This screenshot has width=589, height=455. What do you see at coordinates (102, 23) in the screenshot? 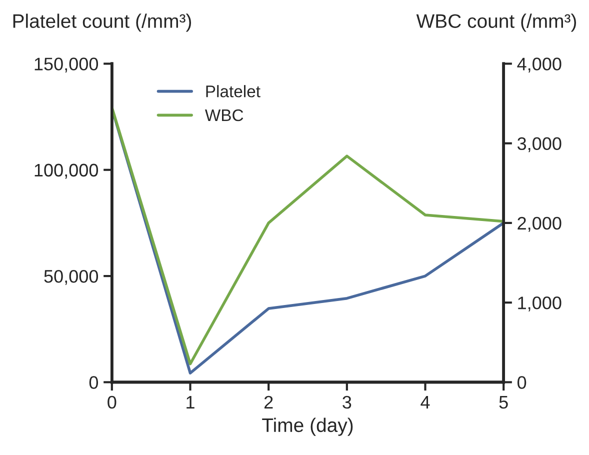
I see `y-axis-title: Platelet count (/mm³)` at bounding box center [102, 23].